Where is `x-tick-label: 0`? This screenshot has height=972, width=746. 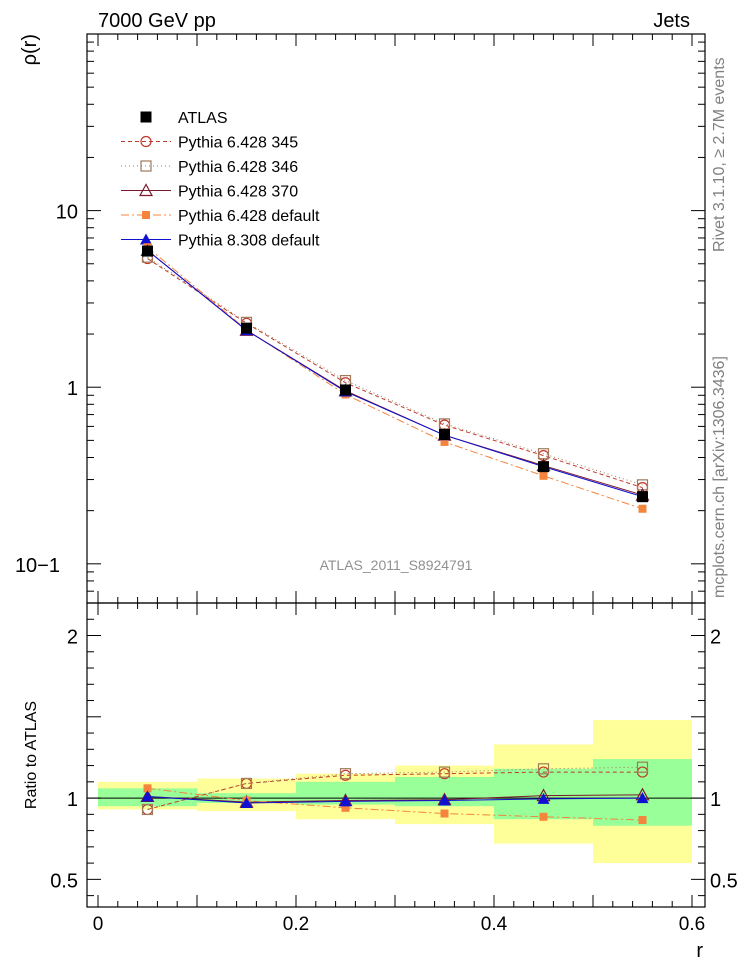
x-tick-label: 0 is located at coordinates (98, 924).